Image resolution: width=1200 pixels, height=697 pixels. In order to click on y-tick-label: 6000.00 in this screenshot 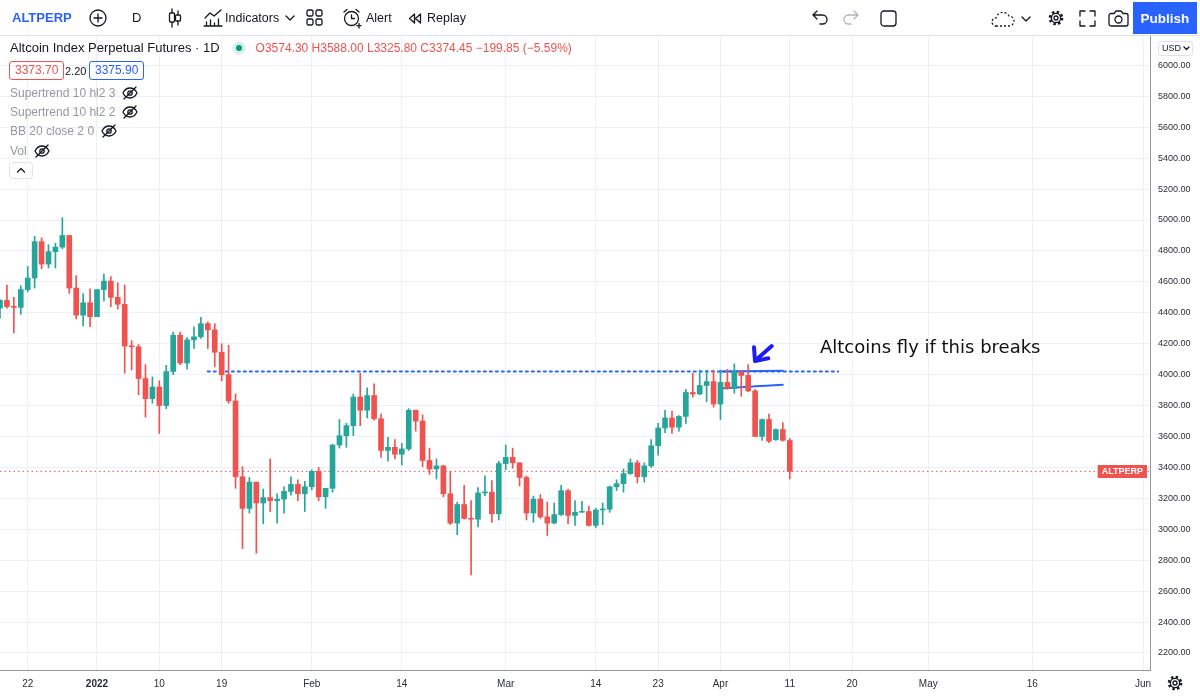, I will do `click(1174, 64)`.